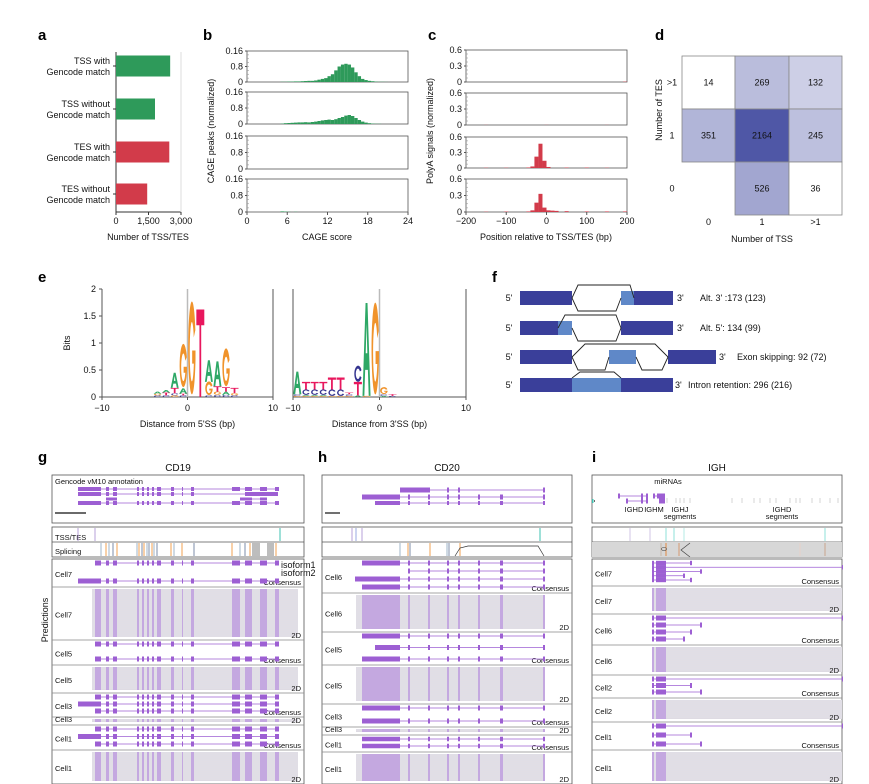 This screenshot has width=869, height=784. Describe the element at coordinates (603, 601) in the screenshot. I see `i-row-label-cell: Cell7` at that location.